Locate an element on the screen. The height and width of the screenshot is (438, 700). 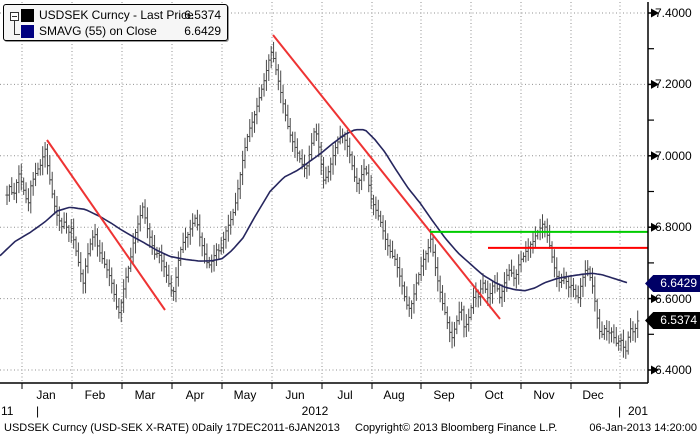
status-datetime: 06-Jan-2013 14:20:00 is located at coordinates (643, 428).